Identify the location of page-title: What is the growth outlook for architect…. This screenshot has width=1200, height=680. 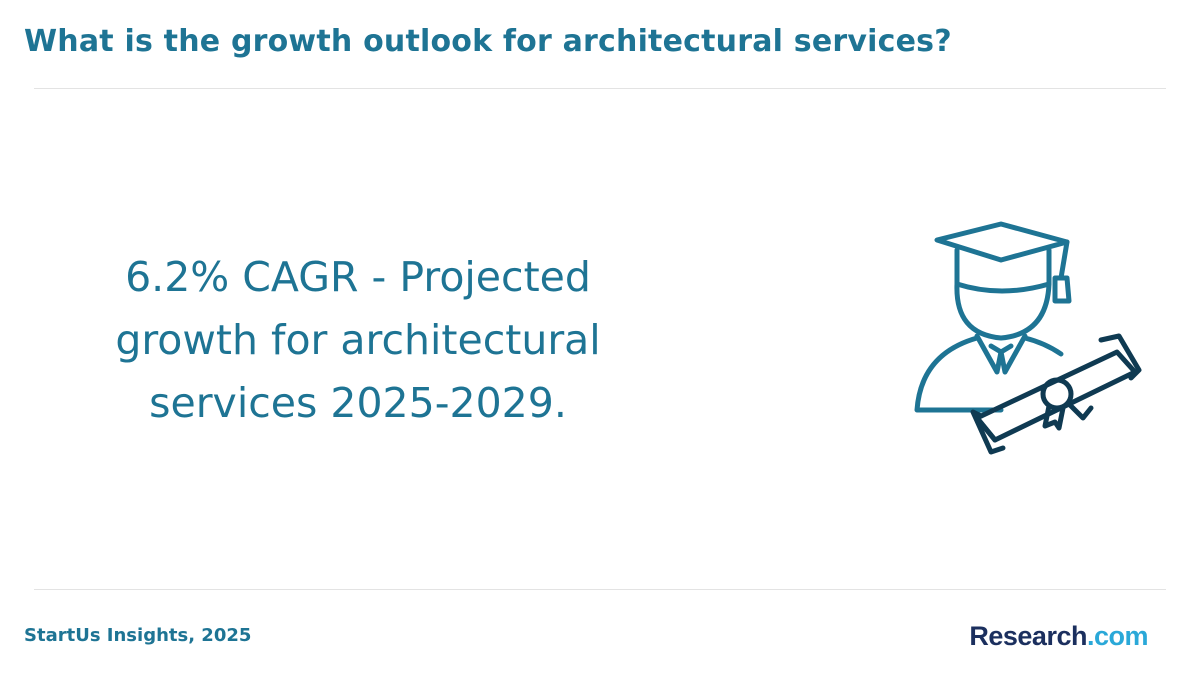
(488, 41).